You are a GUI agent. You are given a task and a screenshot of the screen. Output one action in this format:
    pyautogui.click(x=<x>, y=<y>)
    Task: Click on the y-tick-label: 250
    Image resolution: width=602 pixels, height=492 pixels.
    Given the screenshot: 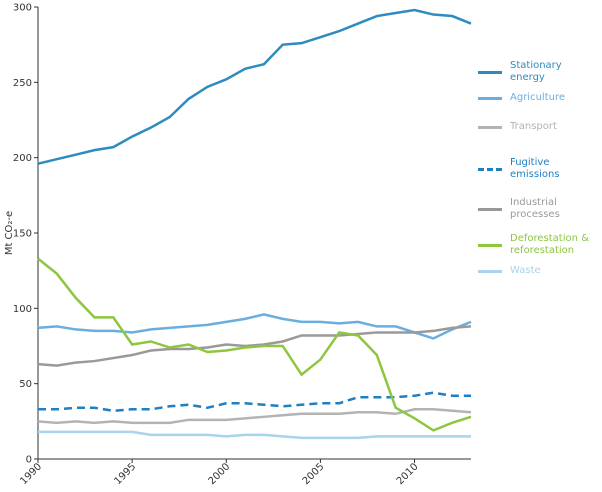 What is the action you would take?
    pyautogui.click(x=22, y=83)
    